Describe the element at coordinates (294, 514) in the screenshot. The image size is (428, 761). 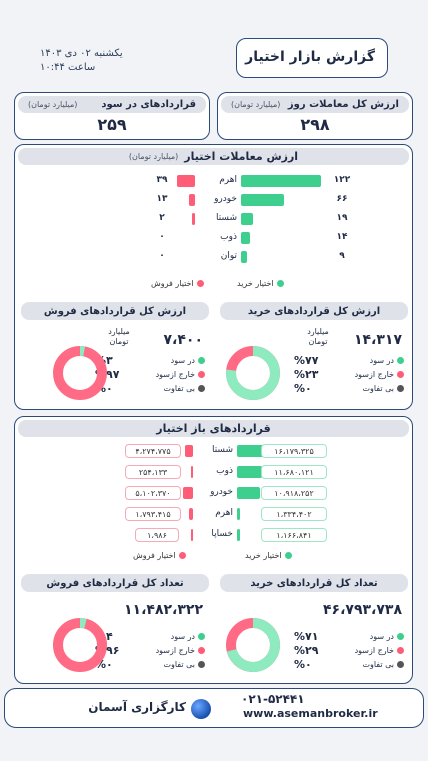
I see `oi-buy-value: ۱،۳۳۴،۴۰۲` at that location.